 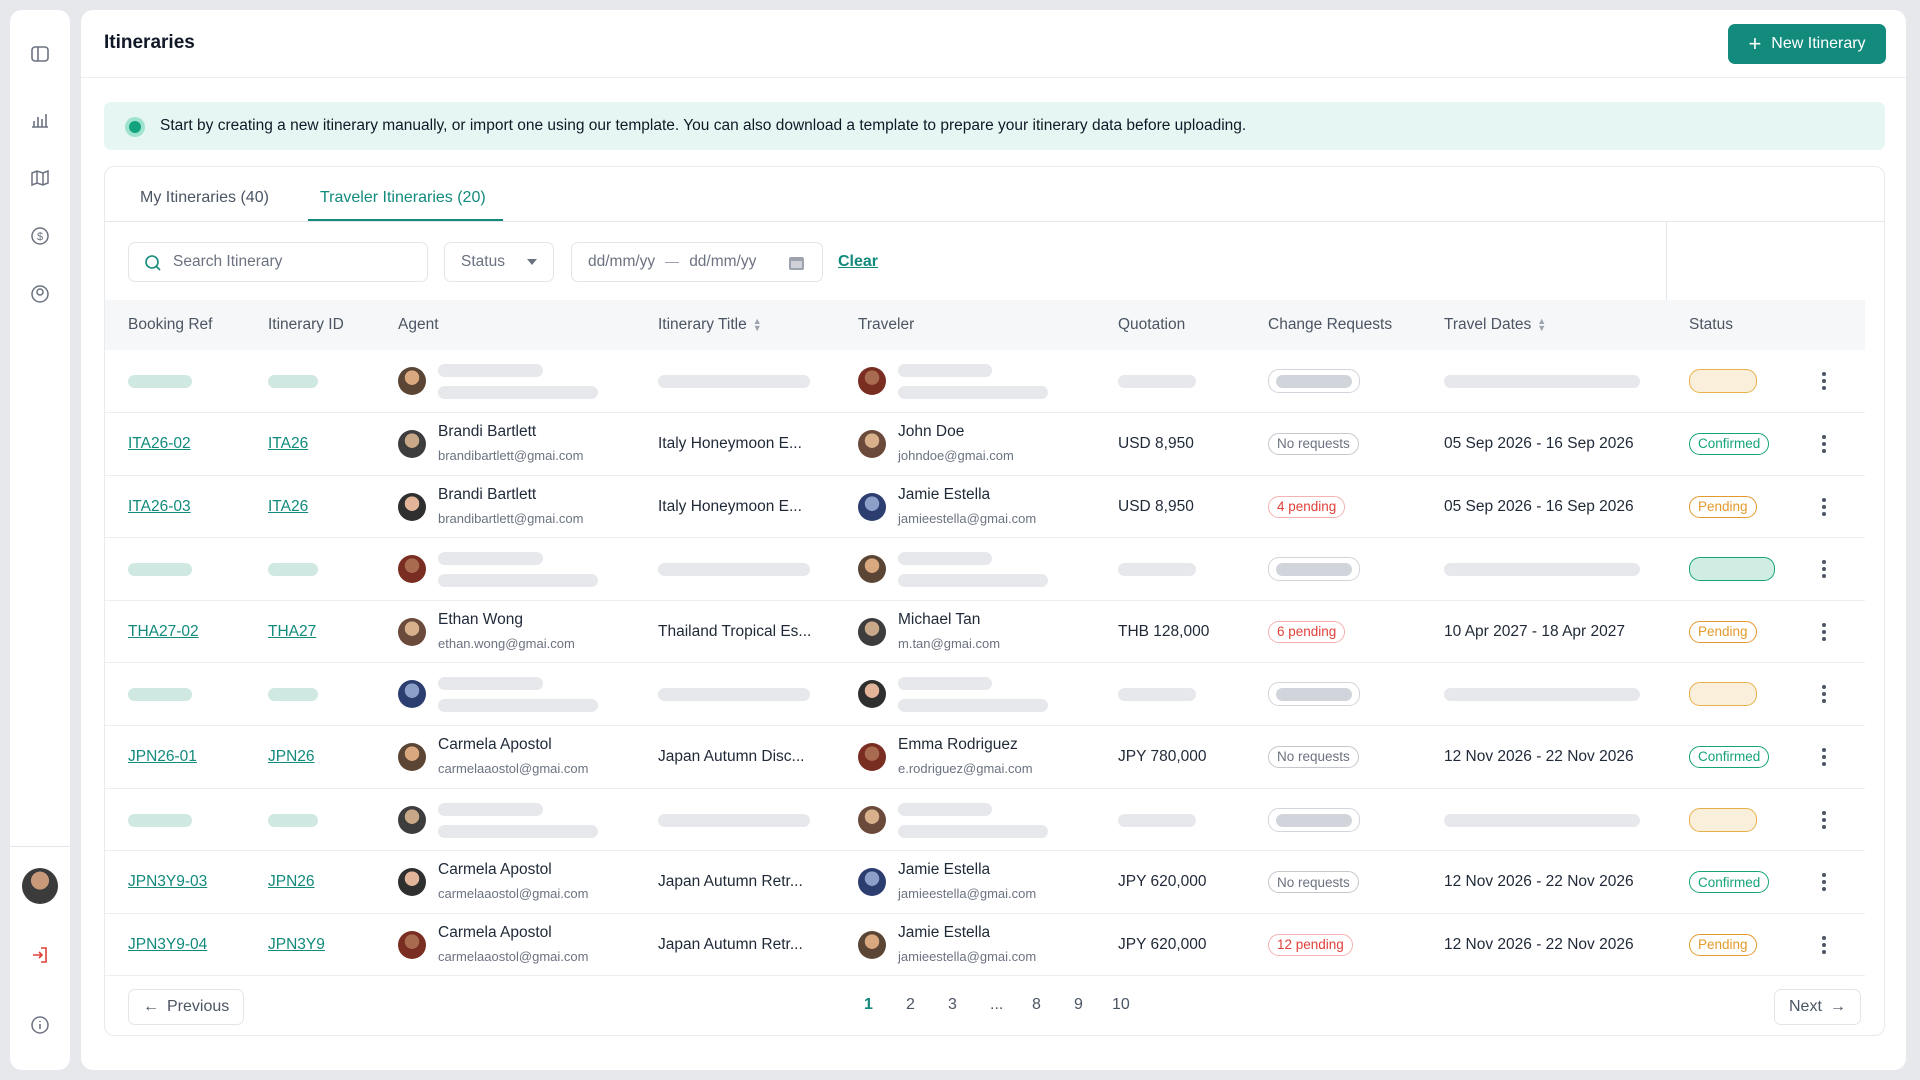 I want to click on itinerary-id: JPN3Y9, so click(x=296, y=944).